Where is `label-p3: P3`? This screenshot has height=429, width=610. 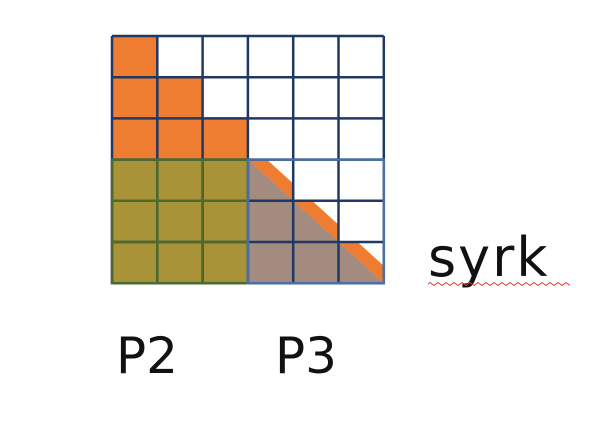 label-p3: P3 is located at coordinates (306, 356).